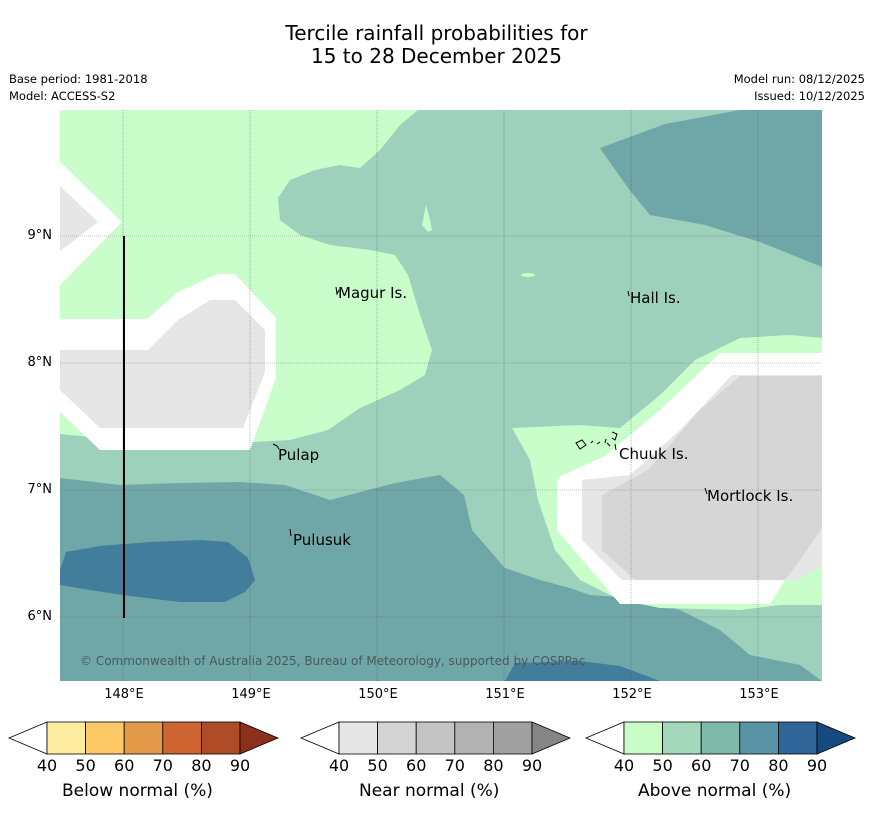 Image resolution: width=873 pixels, height=816 pixels. What do you see at coordinates (137, 791) in the screenshot?
I see `colorbar-label-below: Below normal (%)` at bounding box center [137, 791].